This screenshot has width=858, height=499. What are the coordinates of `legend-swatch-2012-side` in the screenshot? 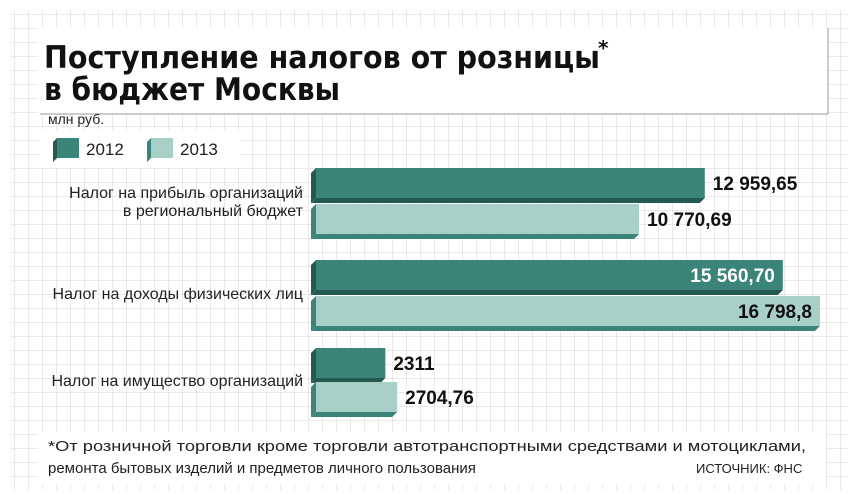 It's located at (55, 150).